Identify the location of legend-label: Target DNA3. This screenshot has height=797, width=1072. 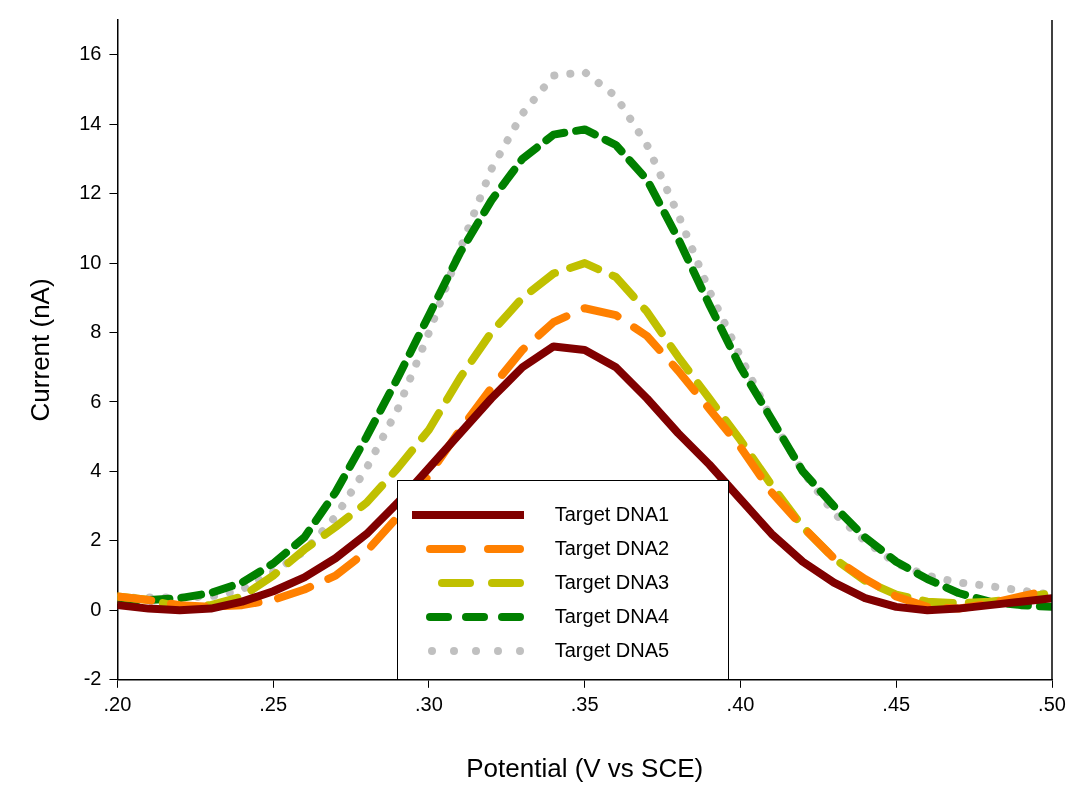
(612, 582).